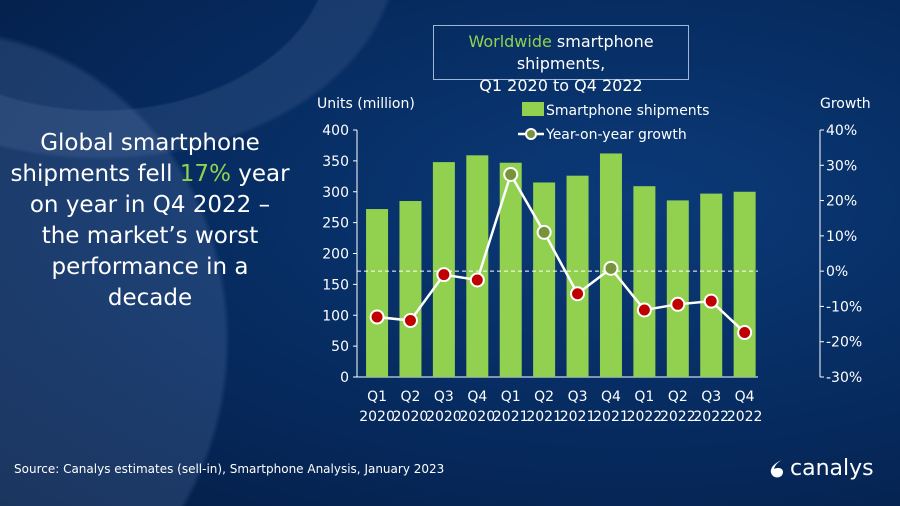 The width and height of the screenshot is (900, 506). Describe the element at coordinates (837, 272) in the screenshot. I see `y2-tick-label: 0%` at that location.